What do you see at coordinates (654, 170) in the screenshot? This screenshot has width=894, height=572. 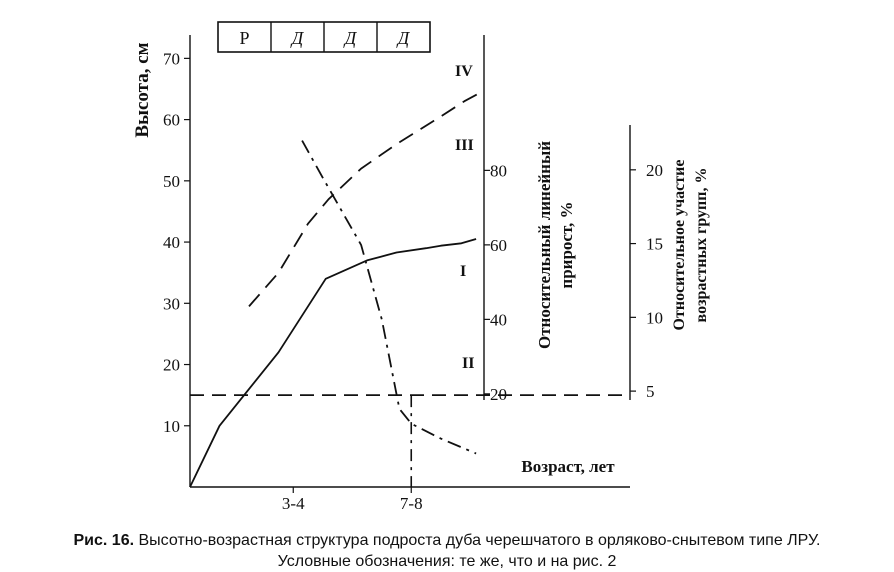 I see `participation-axis-tick-label: 20` at bounding box center [654, 170].